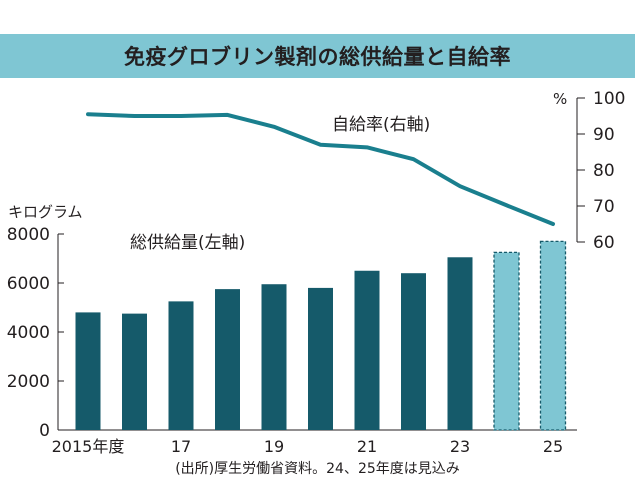 Image resolution: width=635 pixels, height=487 pixels. What do you see at coordinates (44, 431) in the screenshot?
I see `left-y-tick-label: 0` at bounding box center [44, 431].